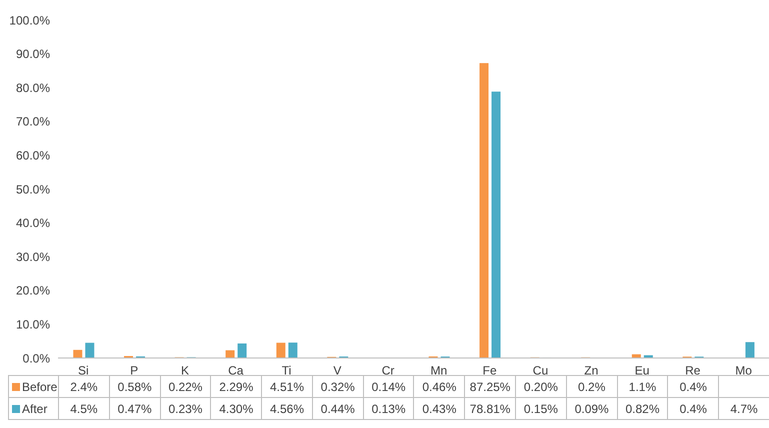 The image size is (769, 428). Describe the element at coordinates (389, 387) in the screenshot. I see `data-label: 0.14%` at that location.